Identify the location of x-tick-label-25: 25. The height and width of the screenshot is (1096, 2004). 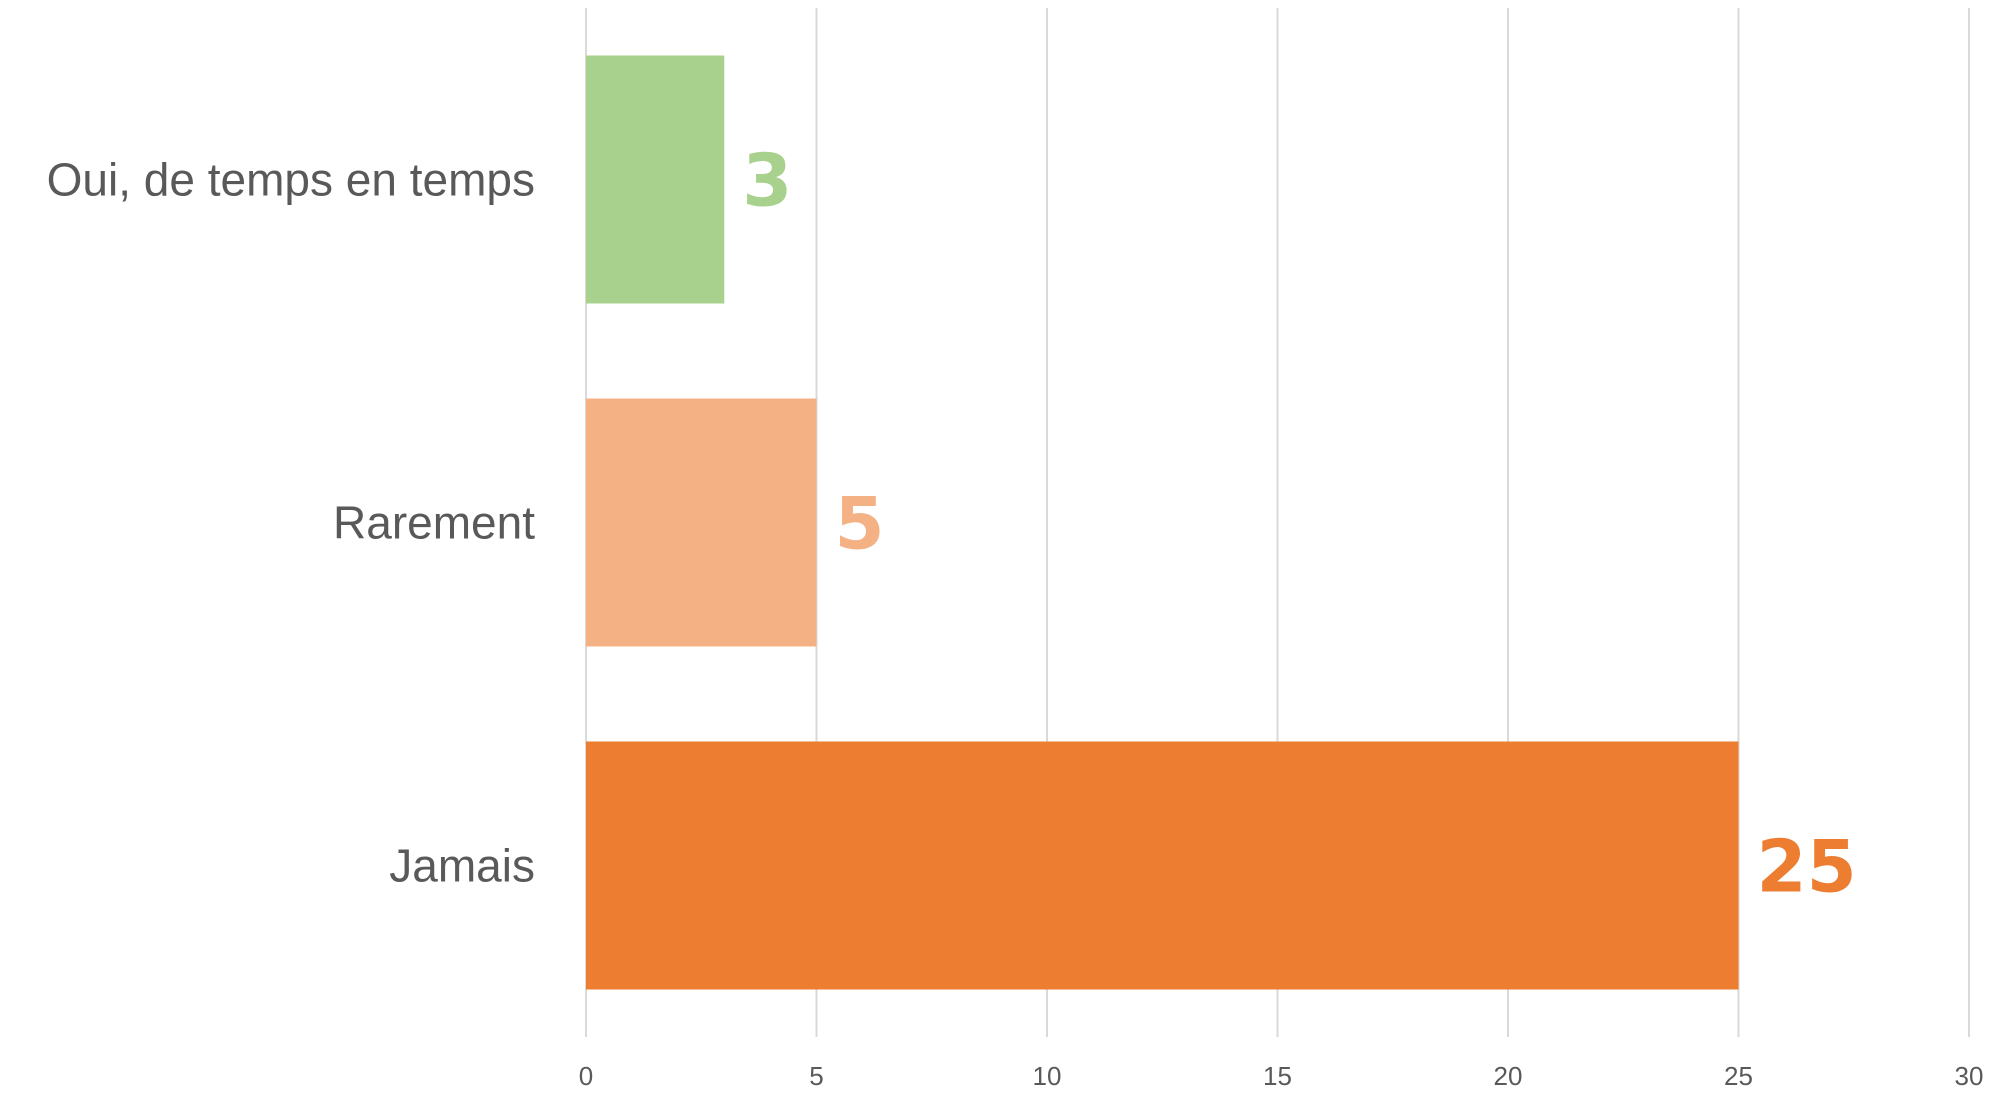
(1738, 1076).